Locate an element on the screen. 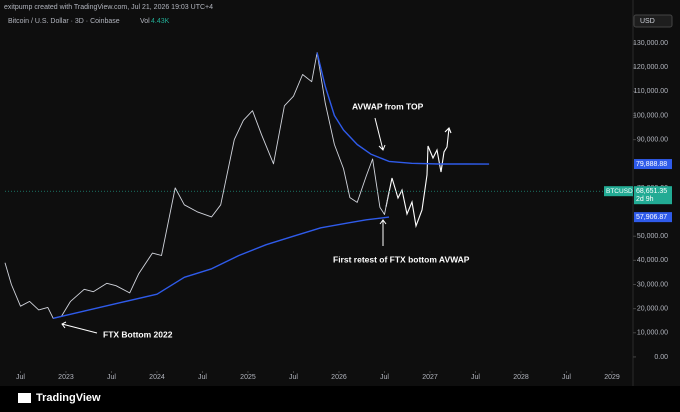 The image size is (680, 412). symbol-box is located at coordinates (618, 191).